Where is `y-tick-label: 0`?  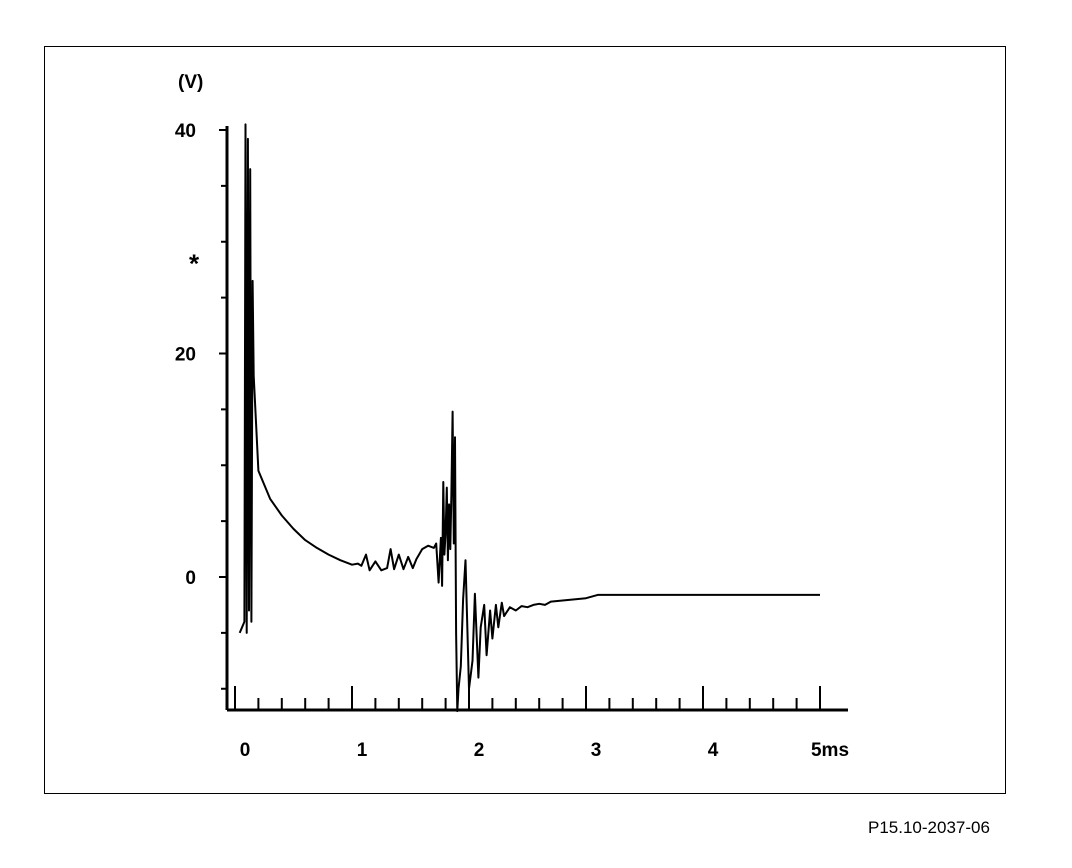
y-tick-label: 0 is located at coordinates (190, 578).